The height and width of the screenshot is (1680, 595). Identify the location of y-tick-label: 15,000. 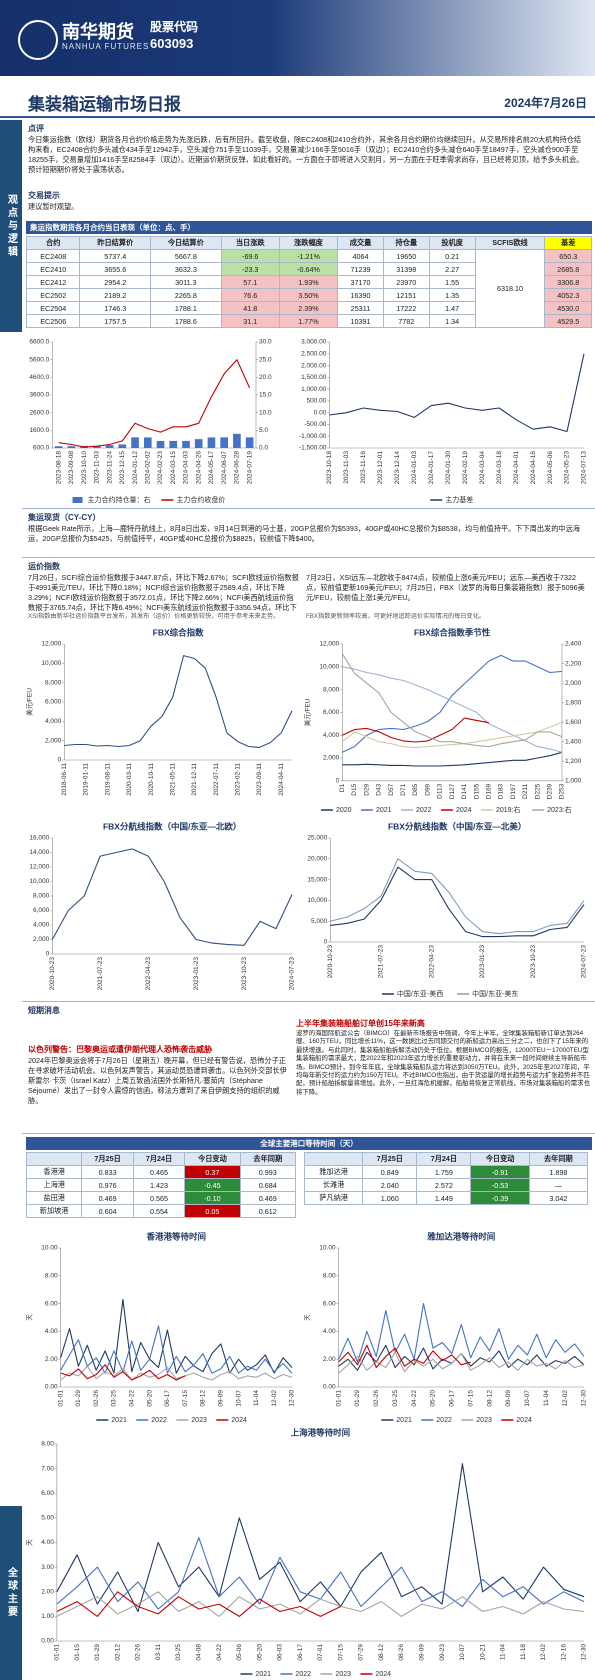
(317, 879).